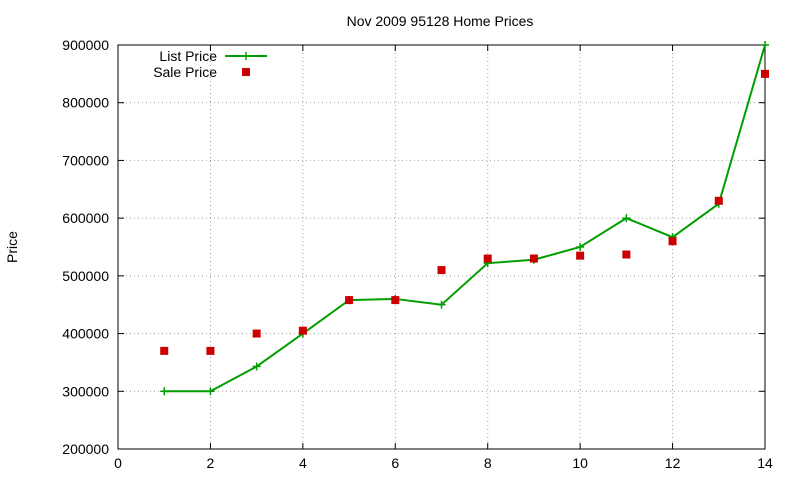 Image resolution: width=800 pixels, height=480 pixels. Describe the element at coordinates (765, 463) in the screenshot. I see `x-tick-label: 14` at that location.